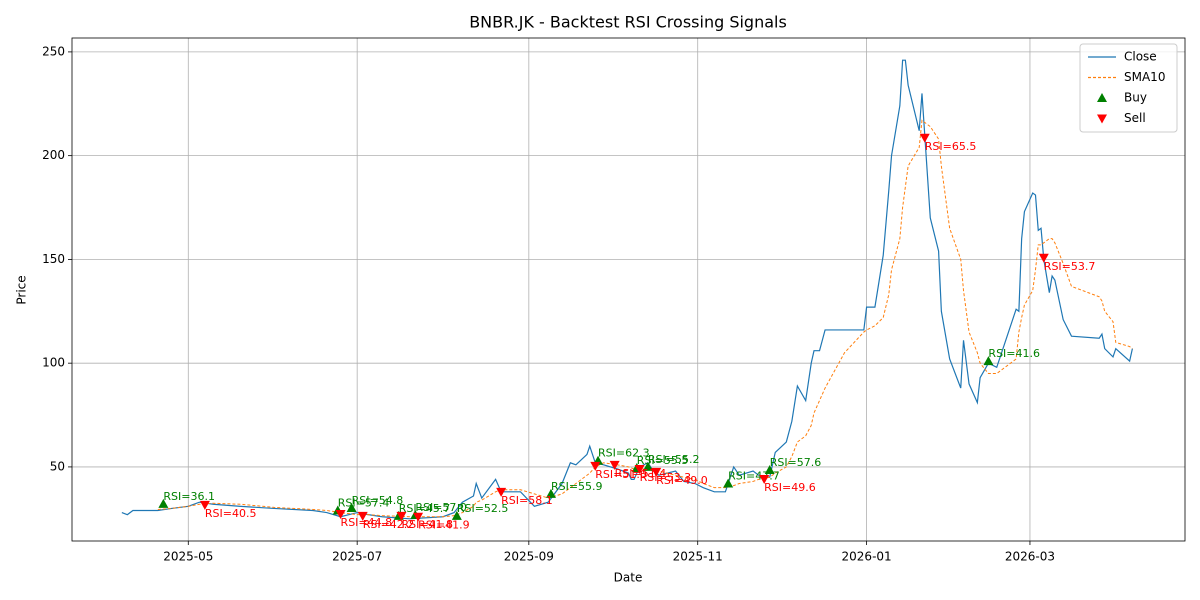  Describe the element at coordinates (682, 480) in the screenshot. I see `signal-label: RSI=49.0` at that location.